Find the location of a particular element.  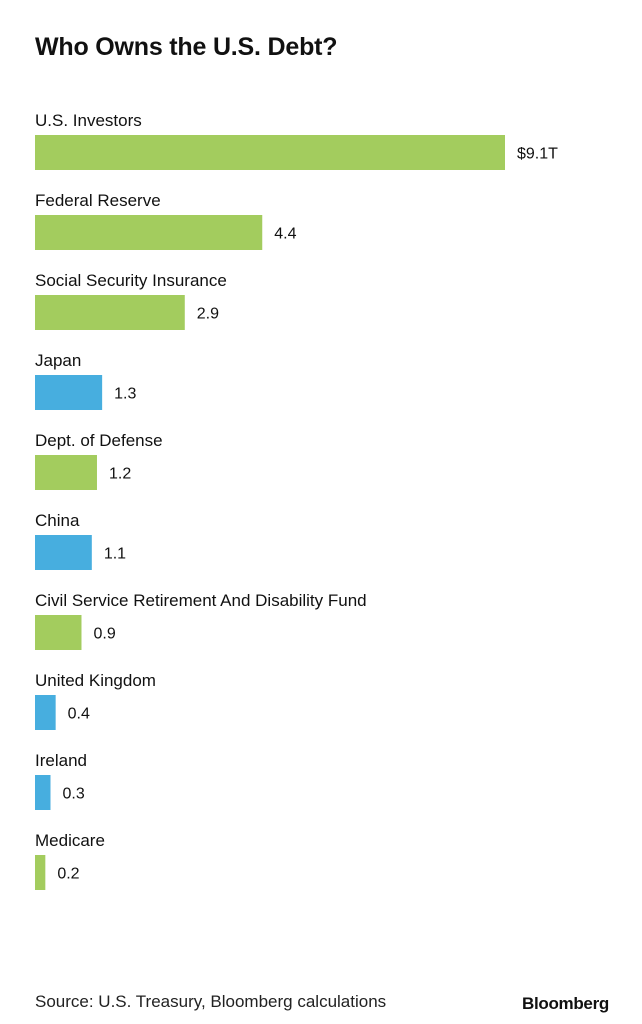

bar-row: Dept. of Defense 1.2 is located at coordinates (99, 460).